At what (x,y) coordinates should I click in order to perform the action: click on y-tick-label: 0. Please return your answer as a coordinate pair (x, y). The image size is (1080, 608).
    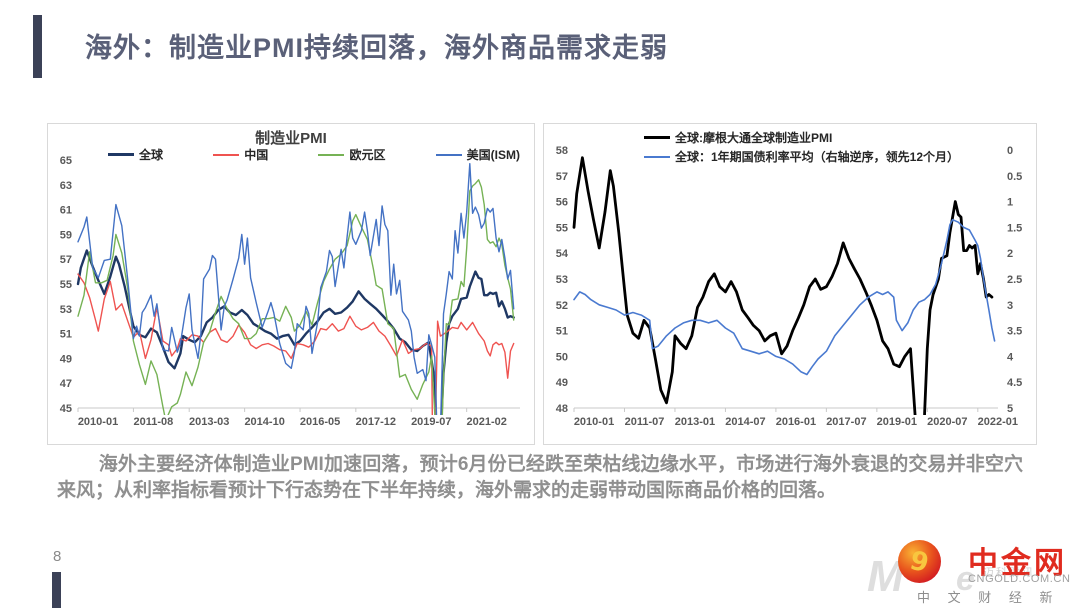
    Looking at the image, I should click on (1010, 151).